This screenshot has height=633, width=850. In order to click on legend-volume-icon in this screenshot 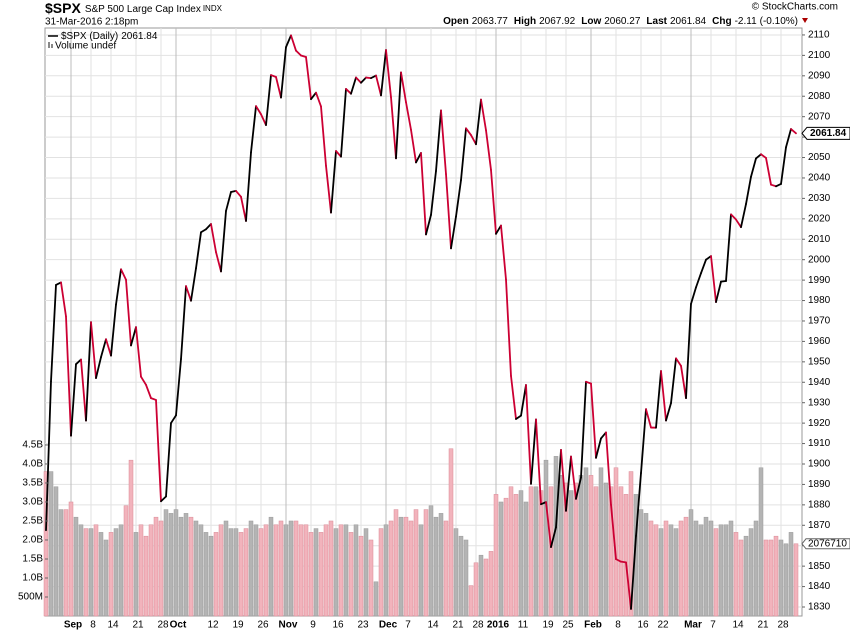, I will do `click(52, 46)`.